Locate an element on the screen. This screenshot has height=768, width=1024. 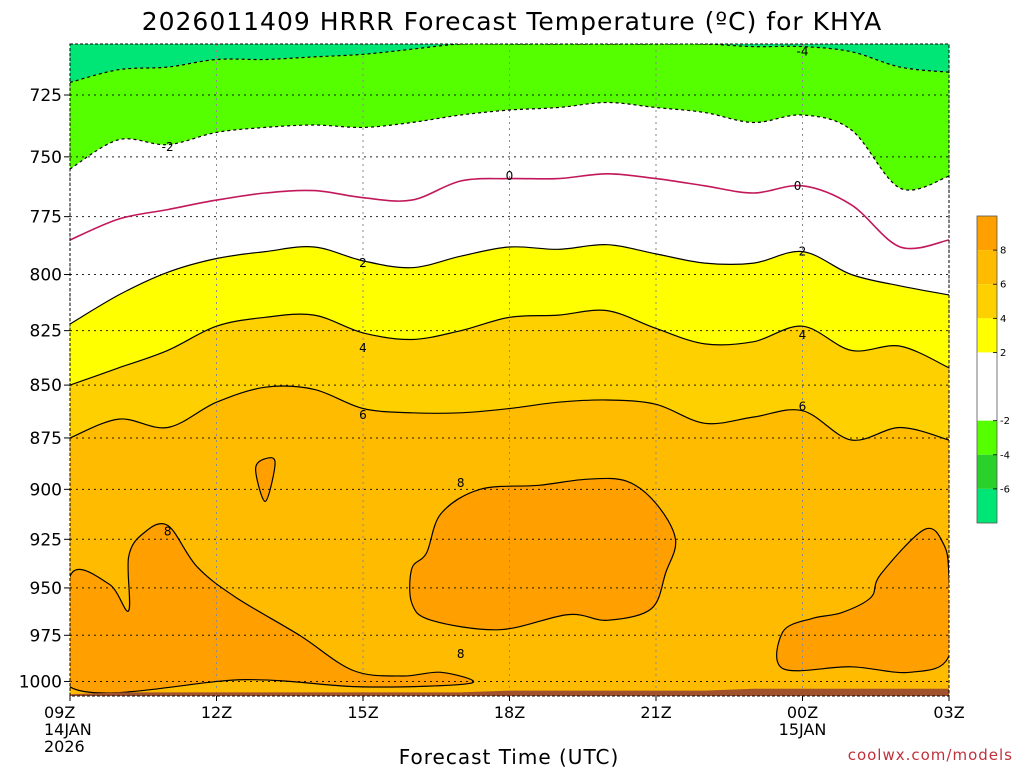
y-tick-label-925: 925 is located at coordinates (46, 540).